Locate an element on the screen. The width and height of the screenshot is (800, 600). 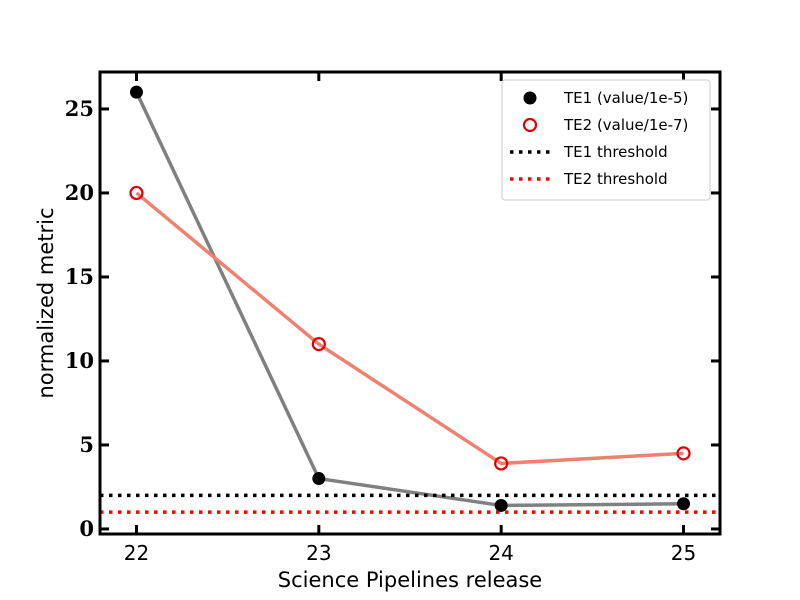
y-tick-label: 10 is located at coordinates (79, 360).